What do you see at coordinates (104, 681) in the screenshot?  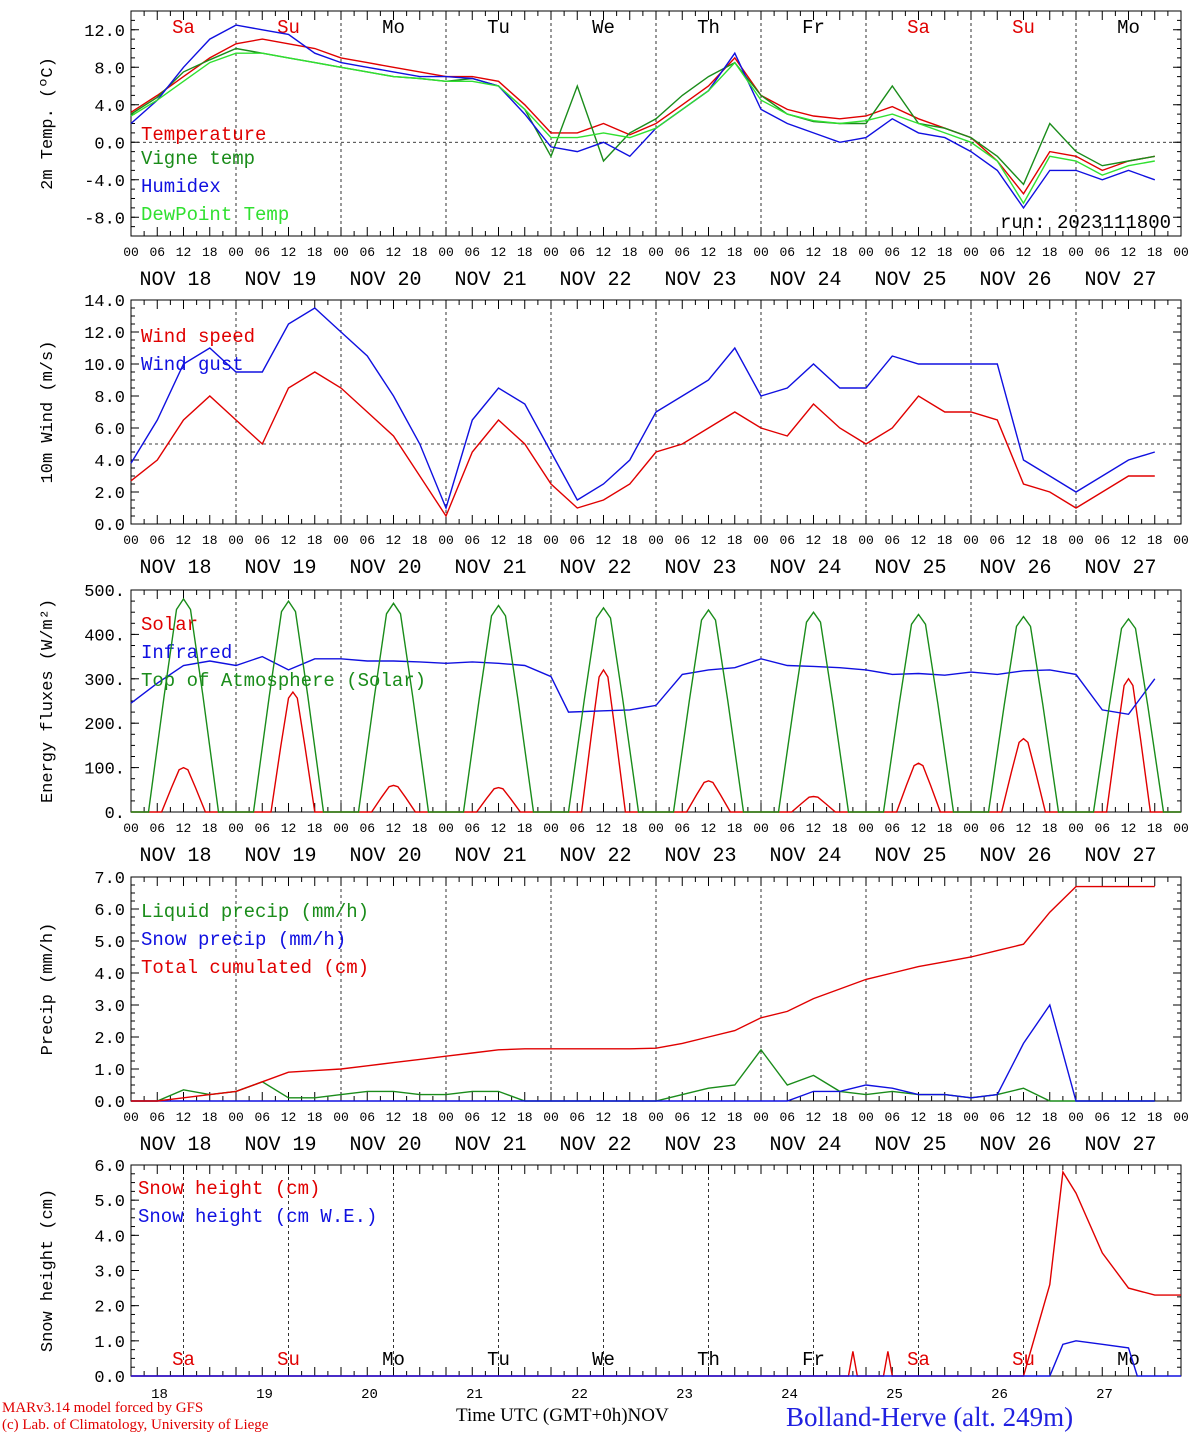 I see `y-tick-label: 300.` at bounding box center [104, 681].